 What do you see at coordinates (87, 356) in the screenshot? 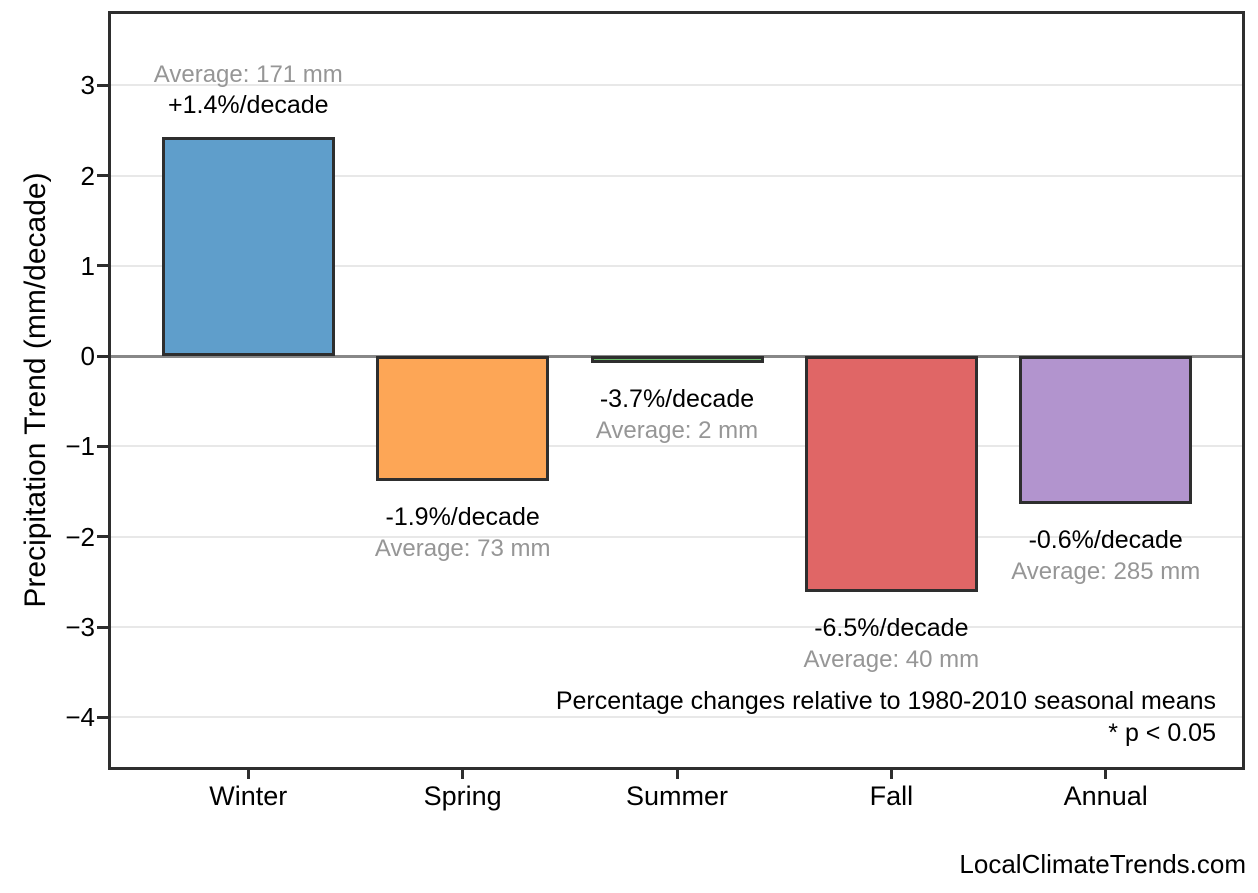
I see `y-tick-label: 0` at bounding box center [87, 356].